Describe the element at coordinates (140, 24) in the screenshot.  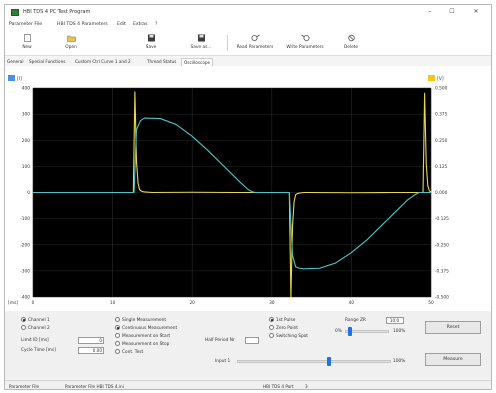
I see `menu-extras: Extras` at that location.